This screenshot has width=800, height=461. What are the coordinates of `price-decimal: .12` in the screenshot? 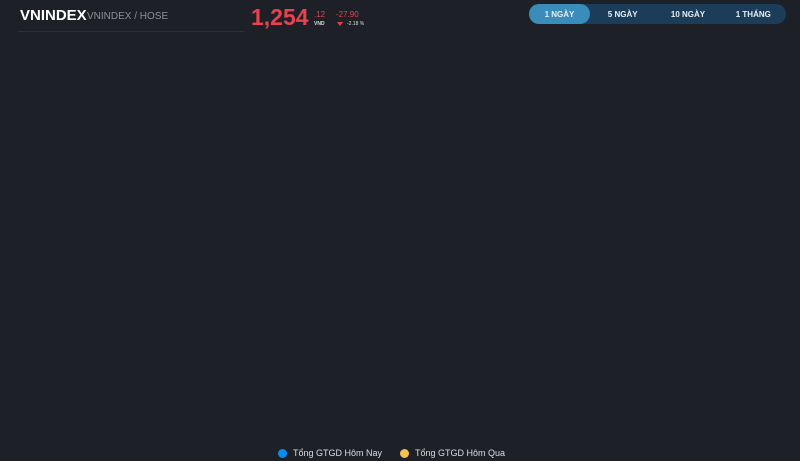 It's located at (320, 14).